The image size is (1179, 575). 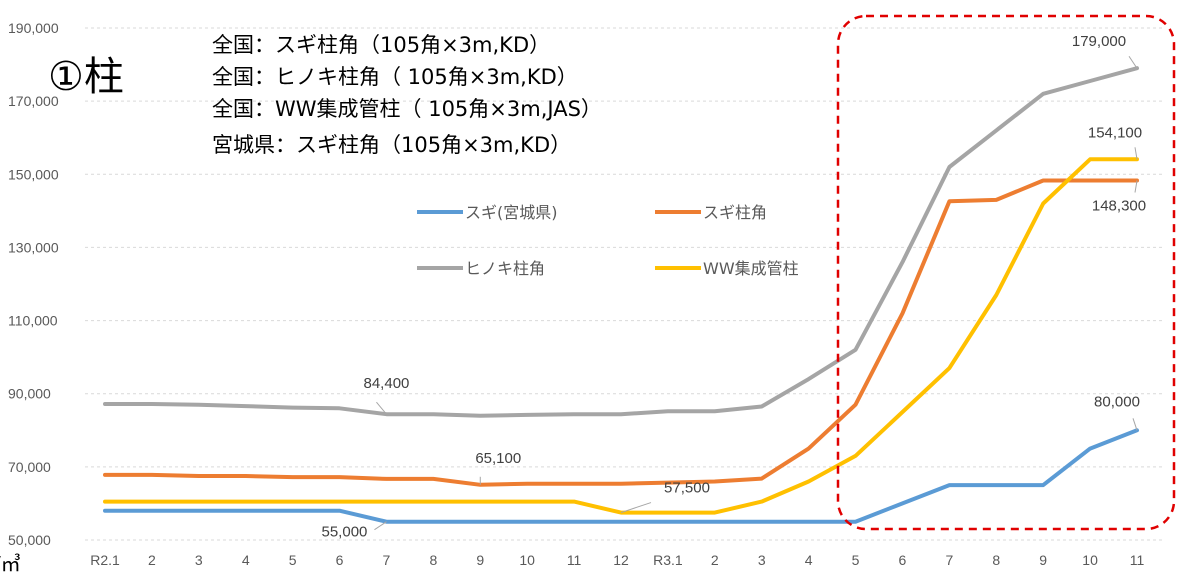 I want to click on data-label: 80,000, so click(x=1117, y=401).